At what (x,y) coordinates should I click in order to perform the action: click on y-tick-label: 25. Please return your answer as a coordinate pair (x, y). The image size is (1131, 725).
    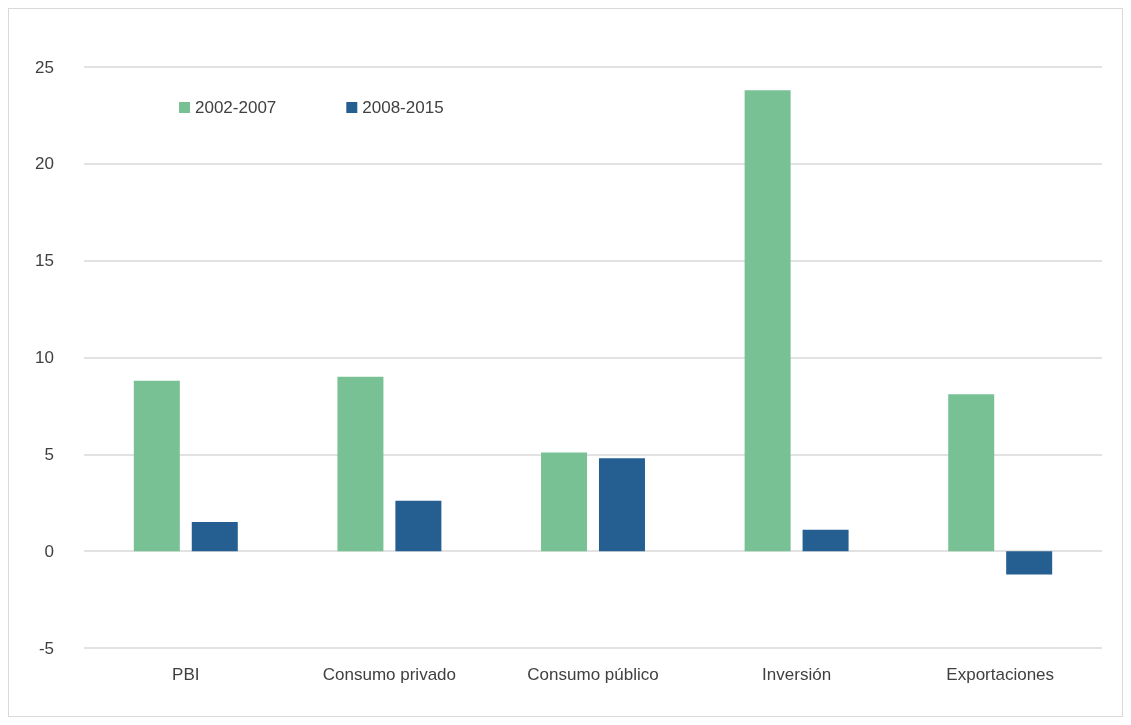
    Looking at the image, I should click on (44, 67).